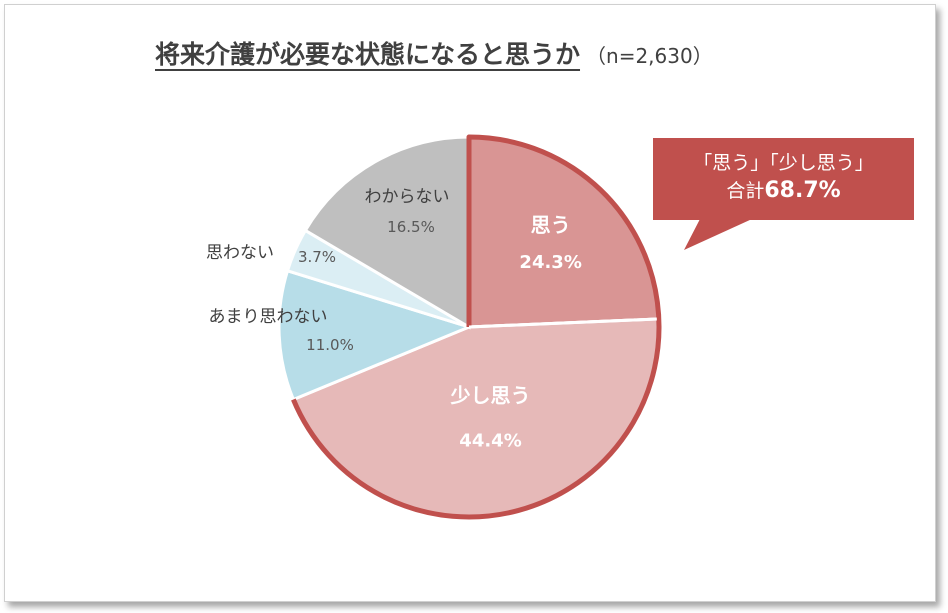 The height and width of the screenshot is (613, 948). What do you see at coordinates (550, 262) in the screenshot?
I see `slice-omou-value: 24.3%` at bounding box center [550, 262].